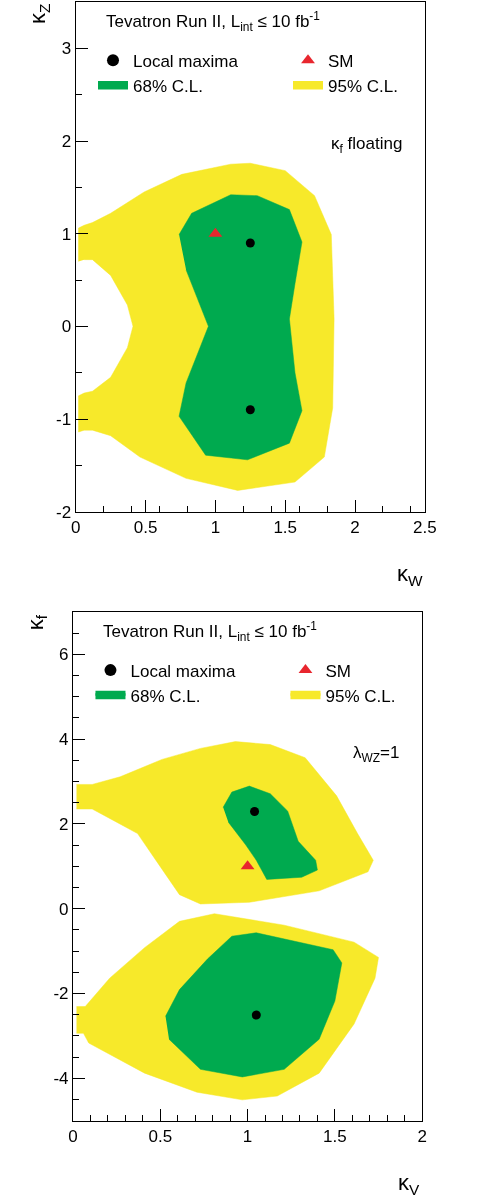 The image size is (483, 1204). I want to click on x-axis-title: κ$_{W}$, so click(410, 575).